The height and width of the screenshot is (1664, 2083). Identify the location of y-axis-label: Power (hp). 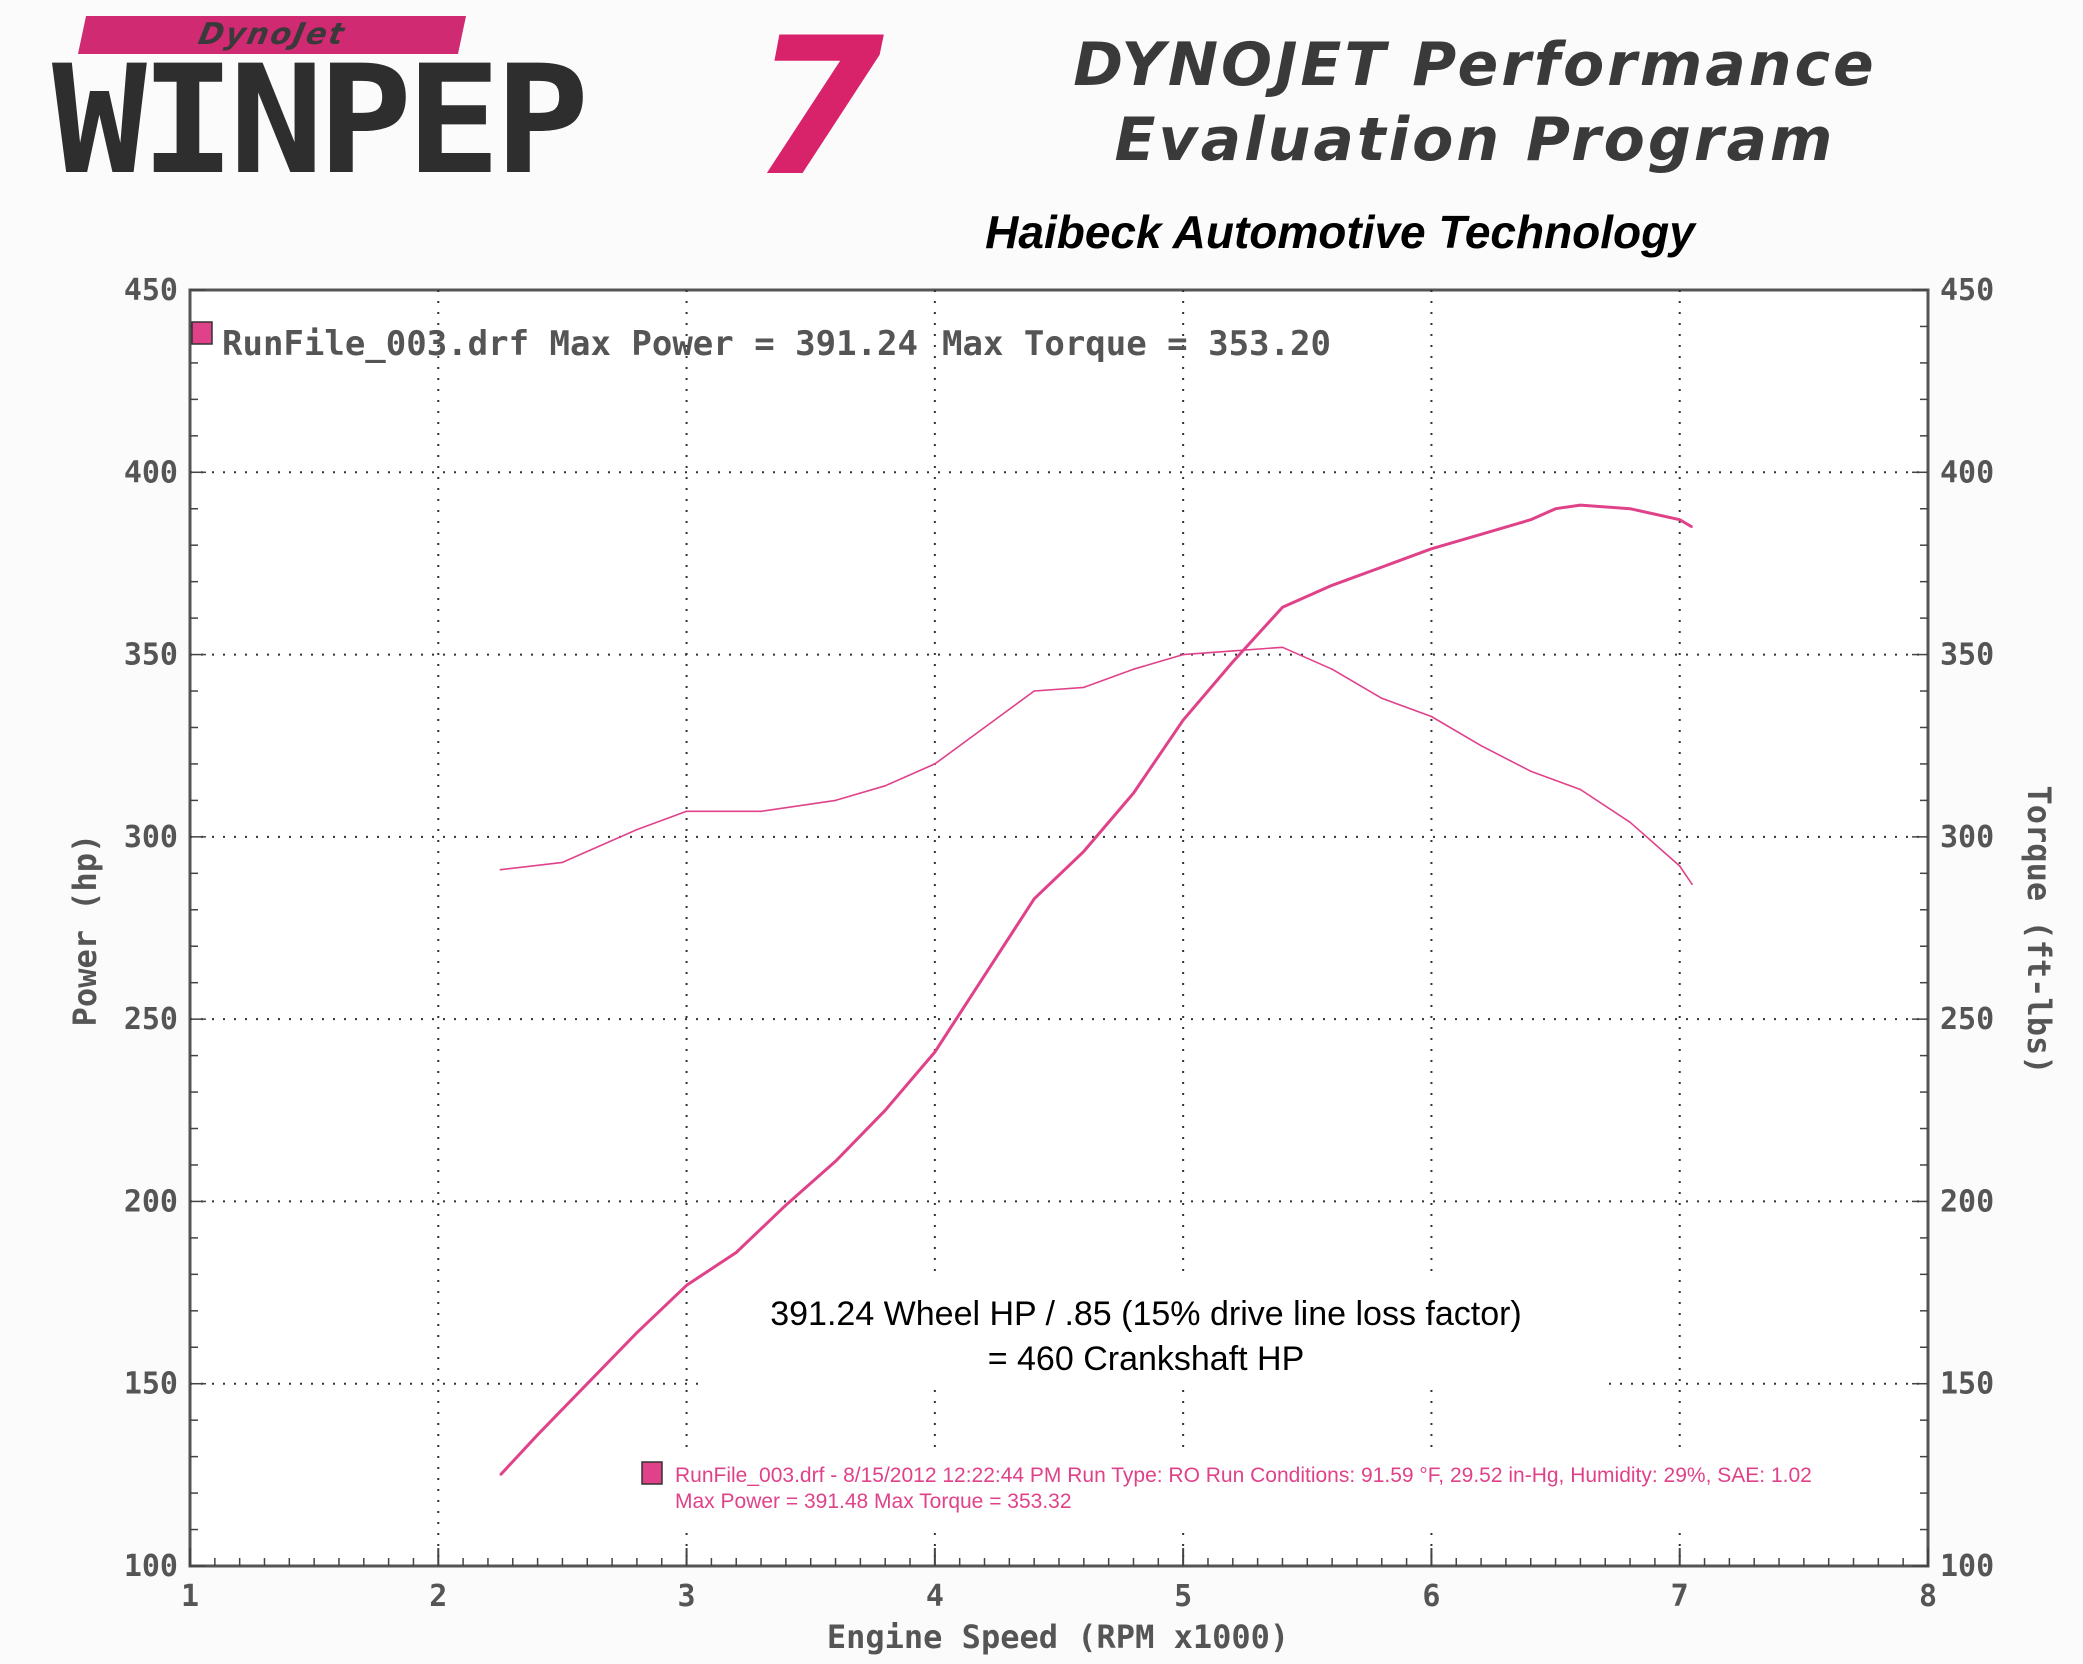
(85, 930).